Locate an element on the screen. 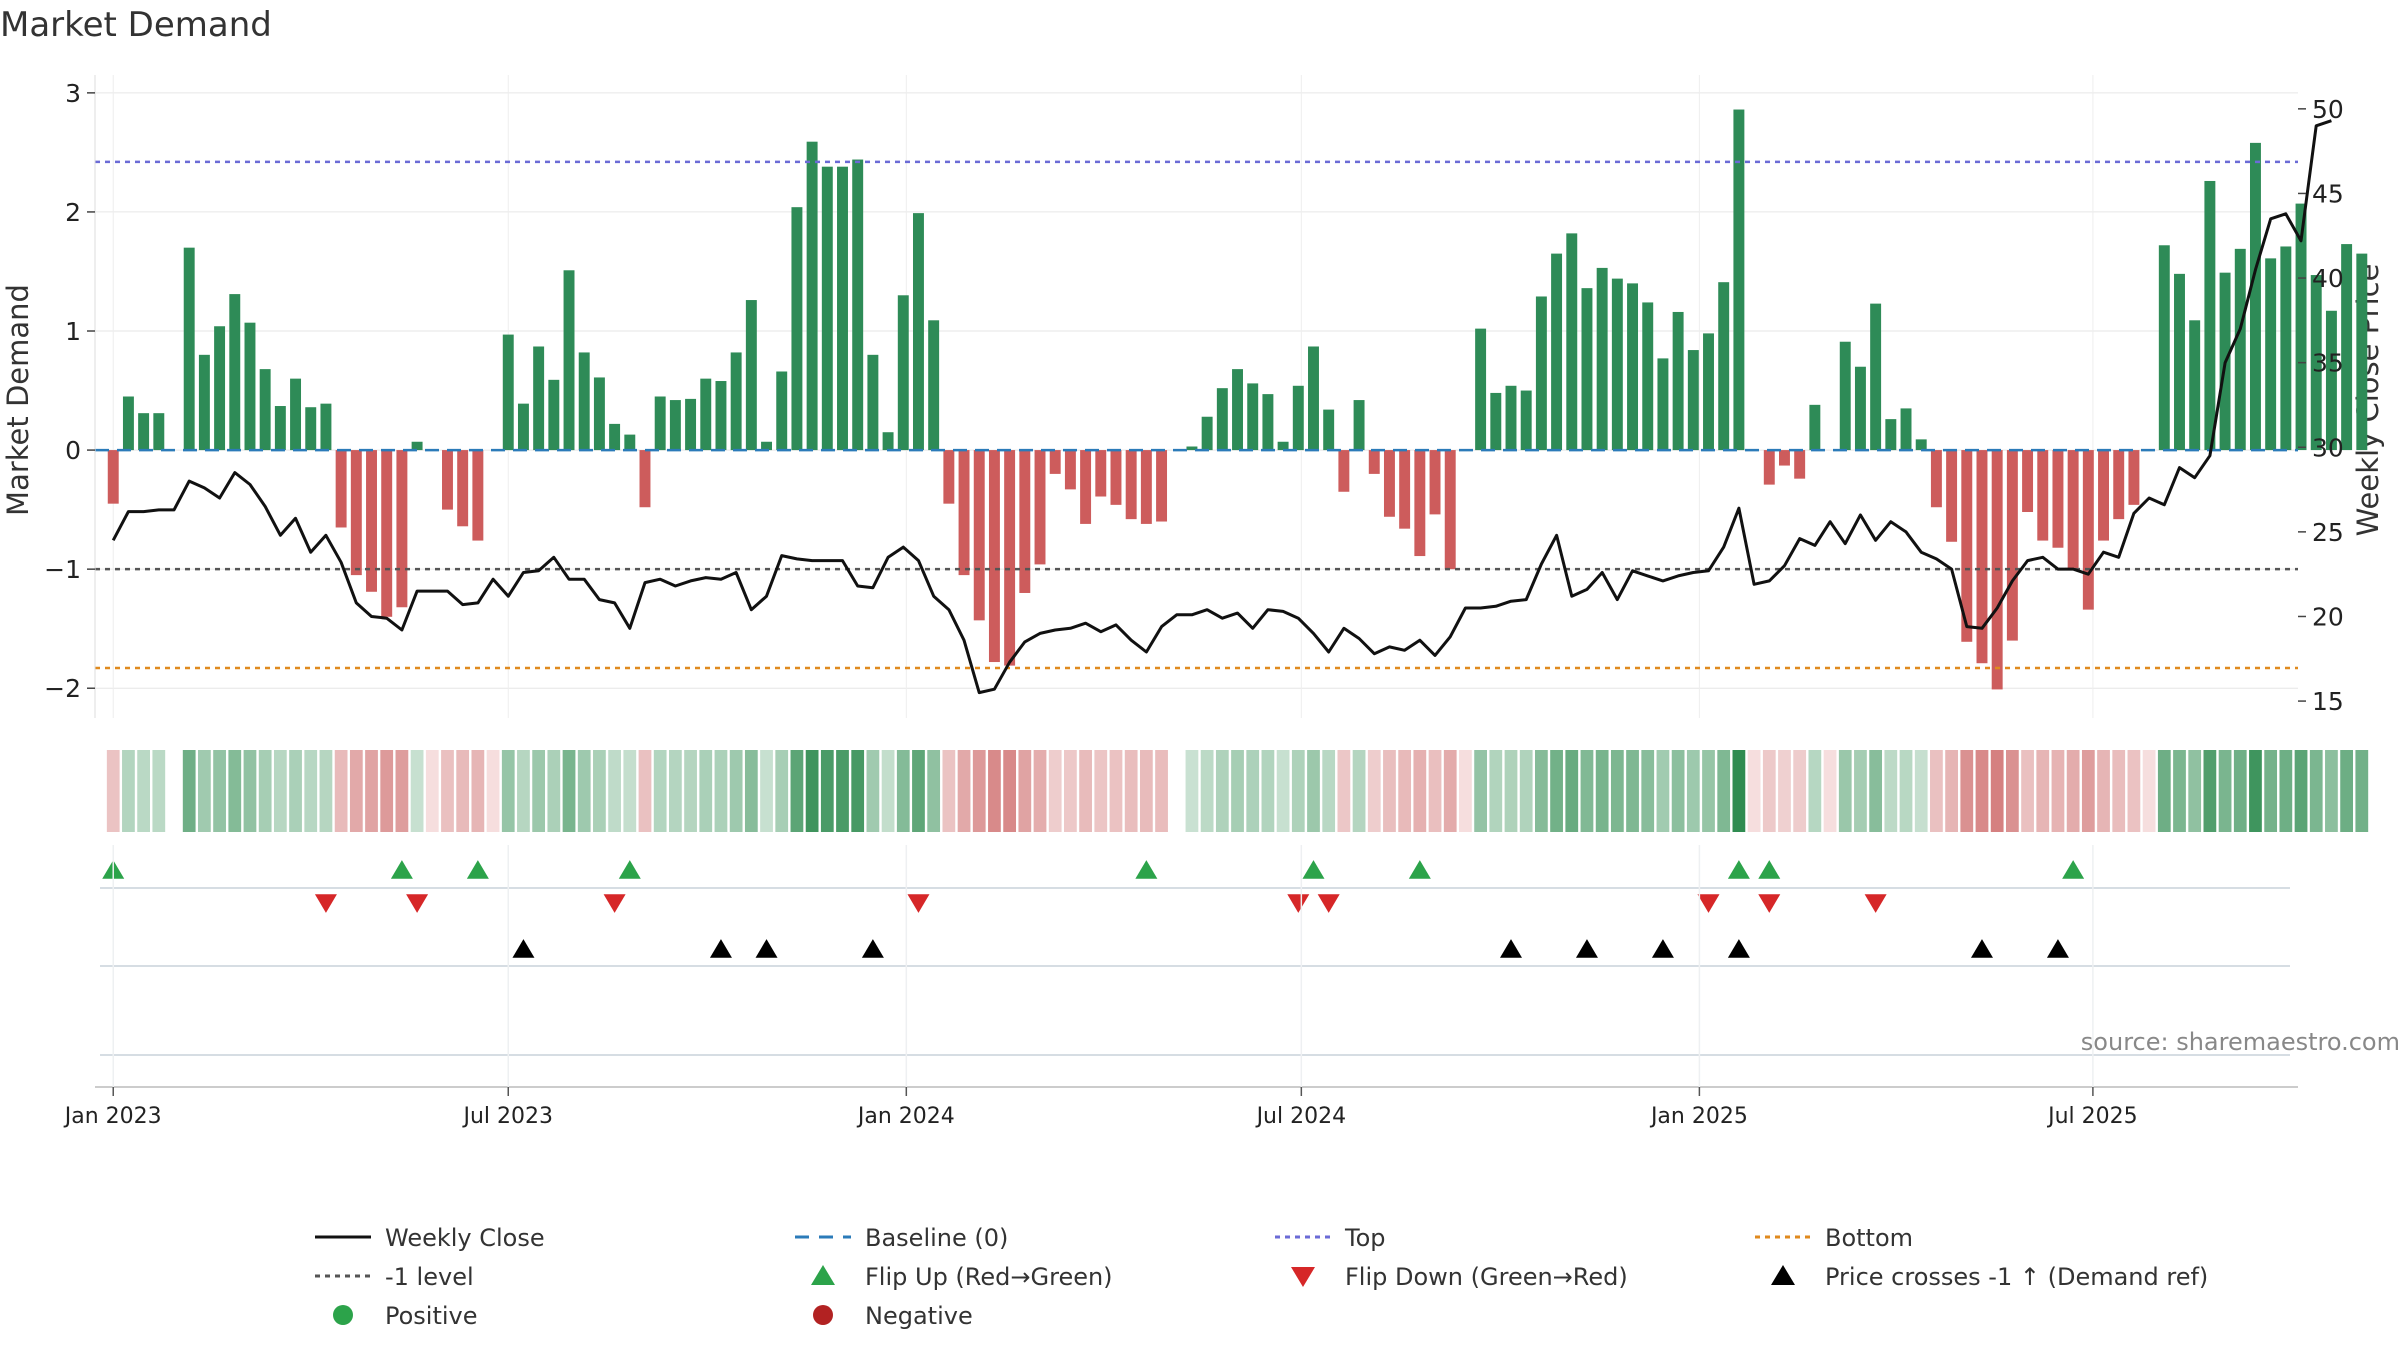 The height and width of the screenshot is (1354, 2400). legend-symbol is located at coordinates (1303, 1277).